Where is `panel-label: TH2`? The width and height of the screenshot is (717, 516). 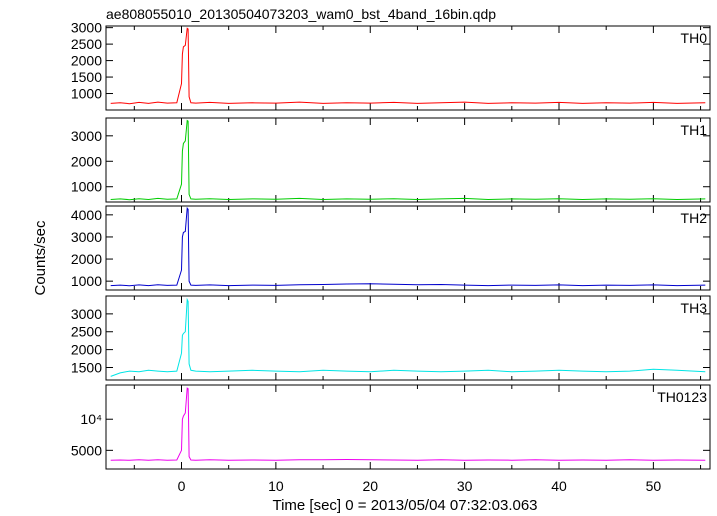 panel-label: TH2 is located at coordinates (694, 218).